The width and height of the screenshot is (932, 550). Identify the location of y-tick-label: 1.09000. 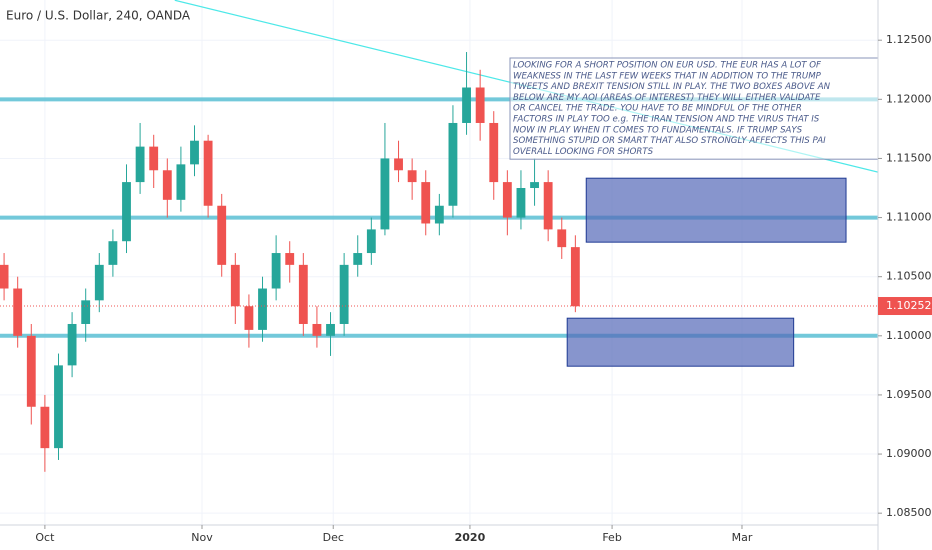
(909, 453).